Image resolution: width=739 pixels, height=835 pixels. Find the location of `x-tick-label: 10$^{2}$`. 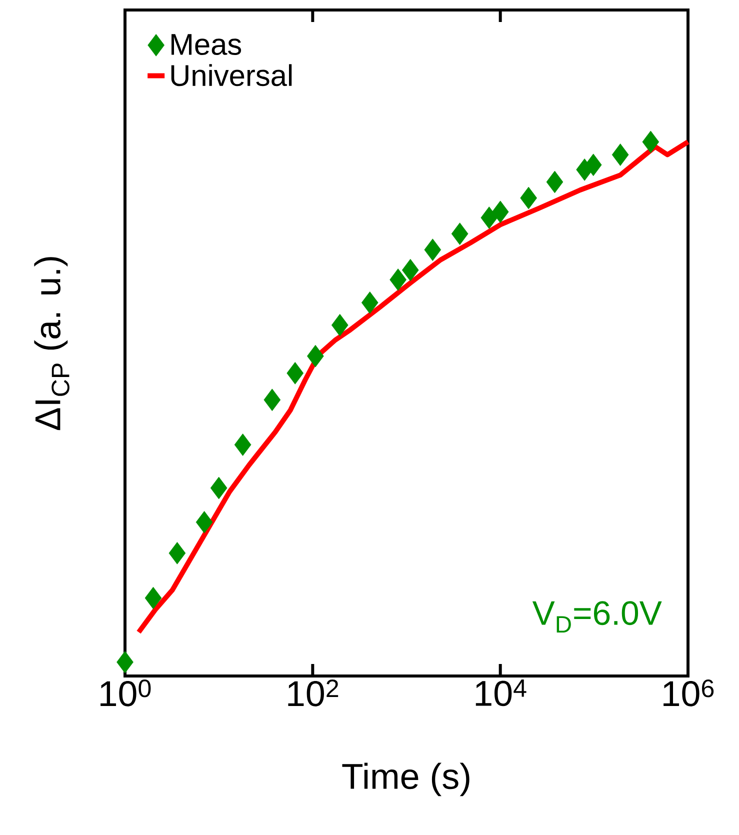

x-tick-label: 10$^{2}$ is located at coordinates (313, 693).